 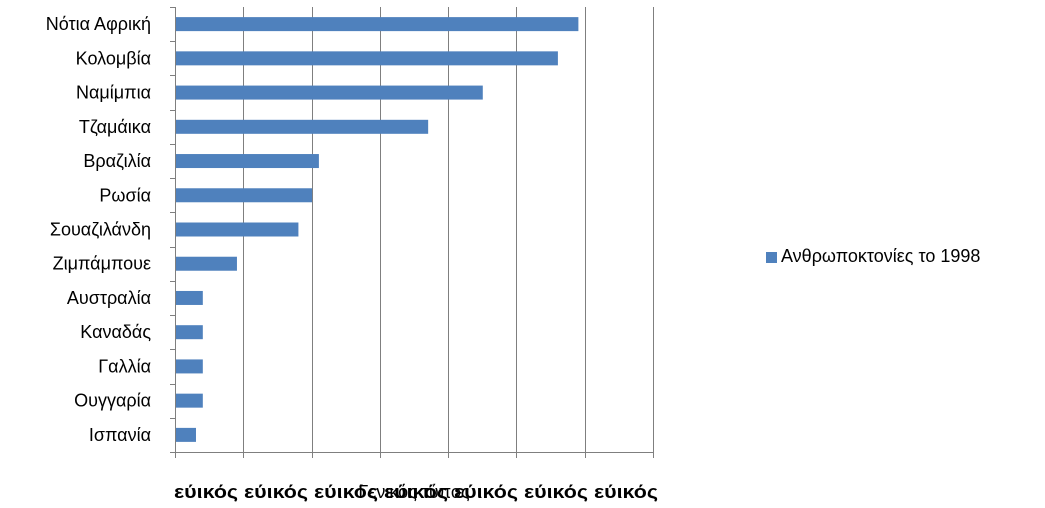 I want to click on category-label: Ουγγαρία, so click(x=112, y=401).